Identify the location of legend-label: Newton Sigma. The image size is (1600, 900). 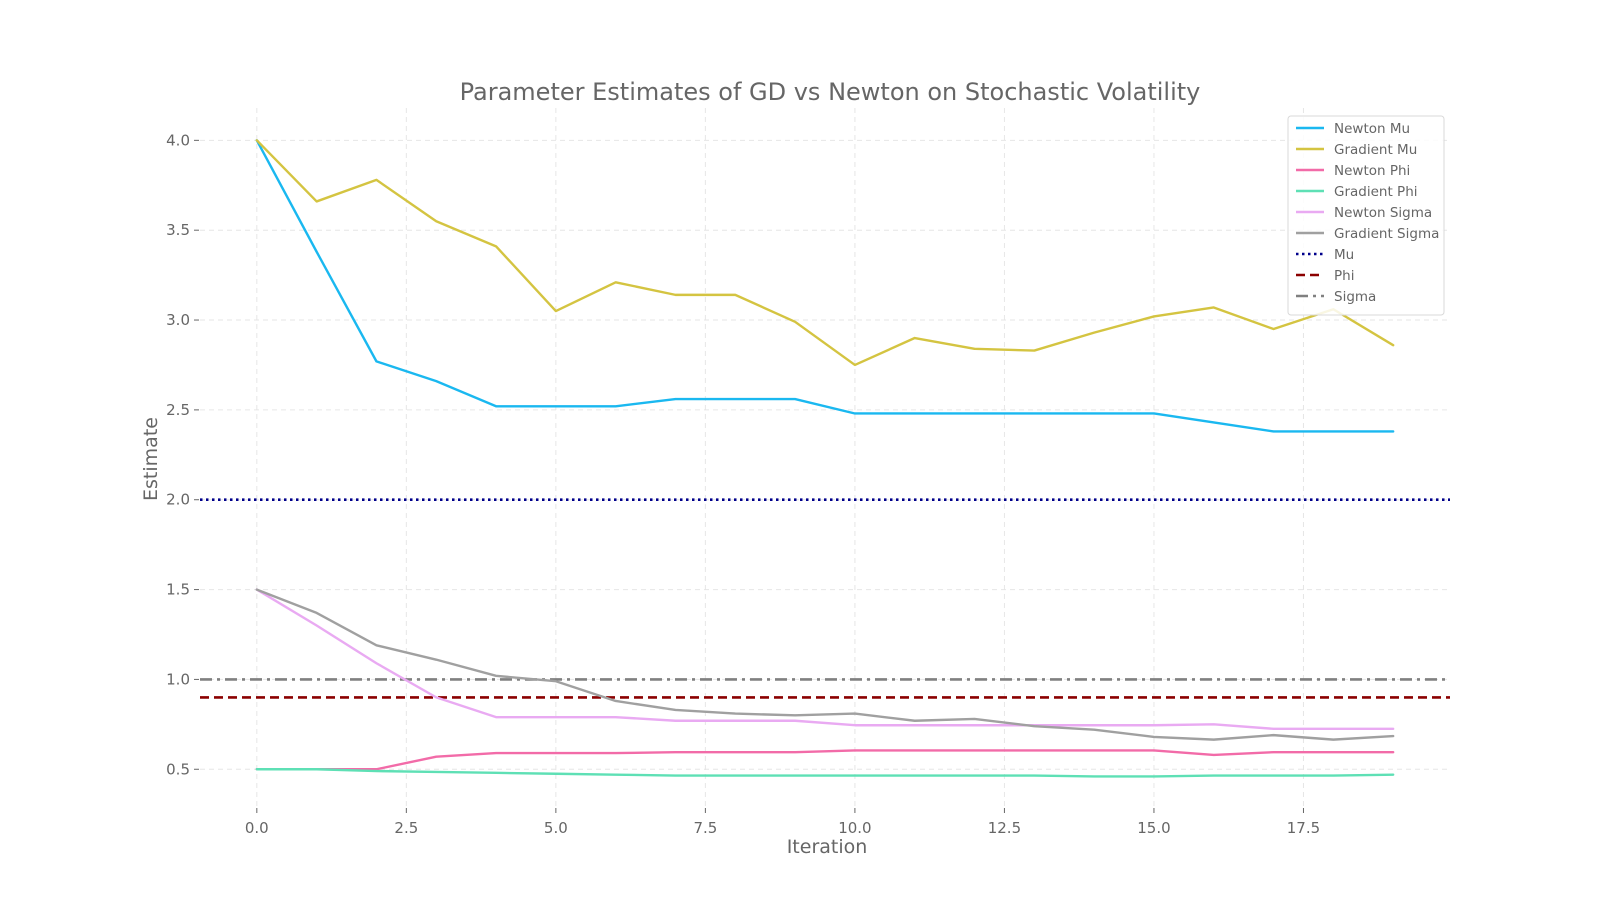
(1383, 213).